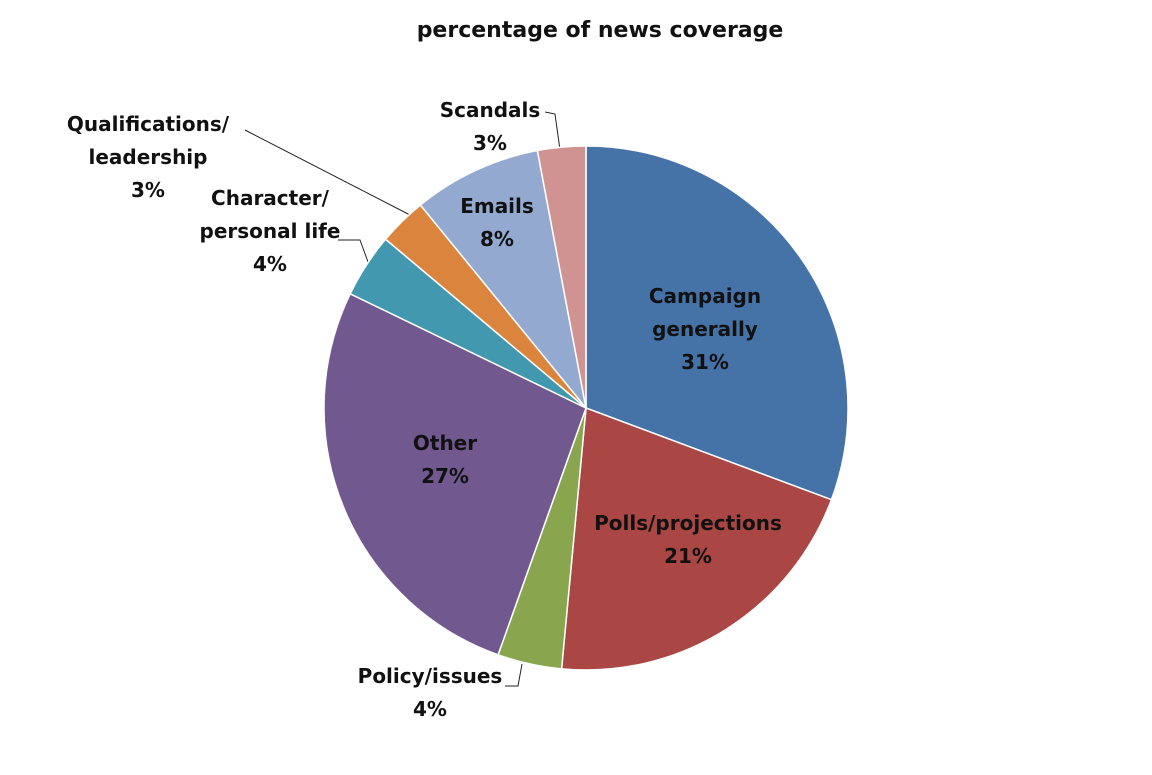 The height and width of the screenshot is (775, 1152). Describe the element at coordinates (445, 476) in the screenshot. I see `value-label: 27%` at that location.